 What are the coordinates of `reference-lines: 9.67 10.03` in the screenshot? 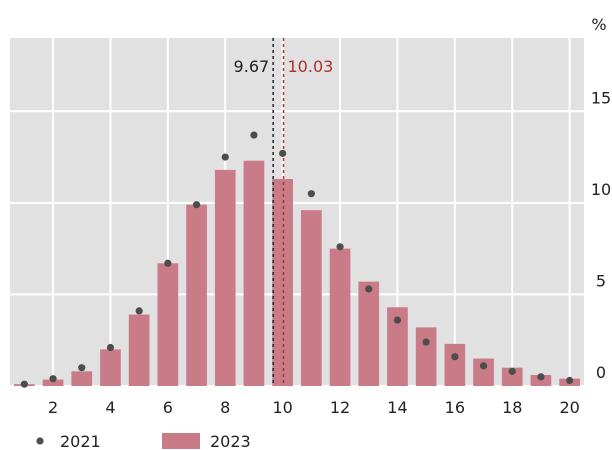 It's located at (284, 212).